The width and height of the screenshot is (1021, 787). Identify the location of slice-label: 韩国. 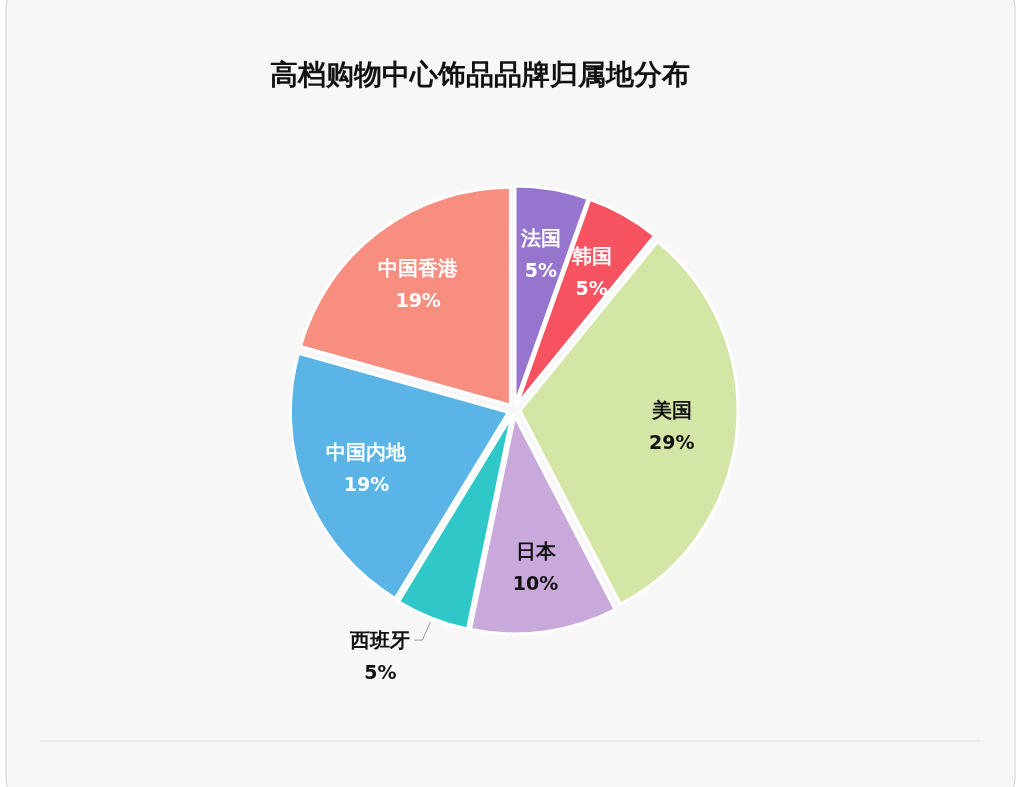
(591, 255).